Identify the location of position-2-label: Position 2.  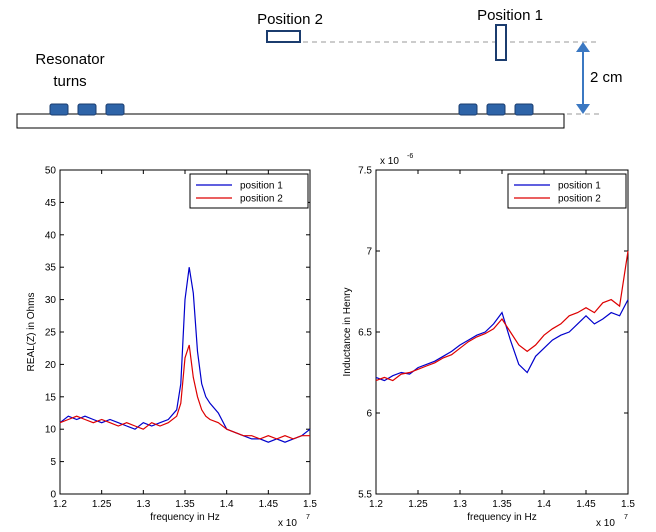
(290, 19).